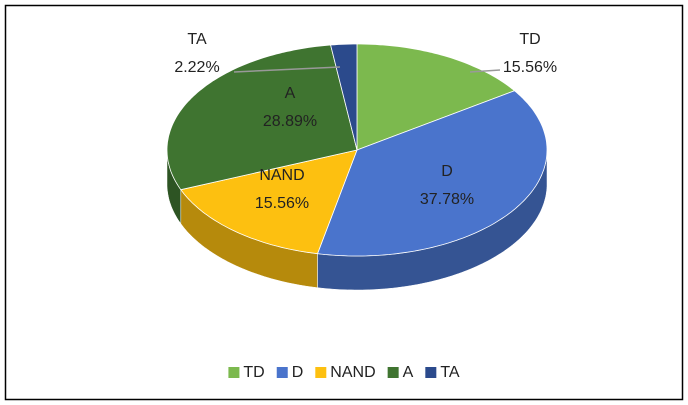  Describe the element at coordinates (450, 372) in the screenshot. I see `legend-label: TA` at that location.